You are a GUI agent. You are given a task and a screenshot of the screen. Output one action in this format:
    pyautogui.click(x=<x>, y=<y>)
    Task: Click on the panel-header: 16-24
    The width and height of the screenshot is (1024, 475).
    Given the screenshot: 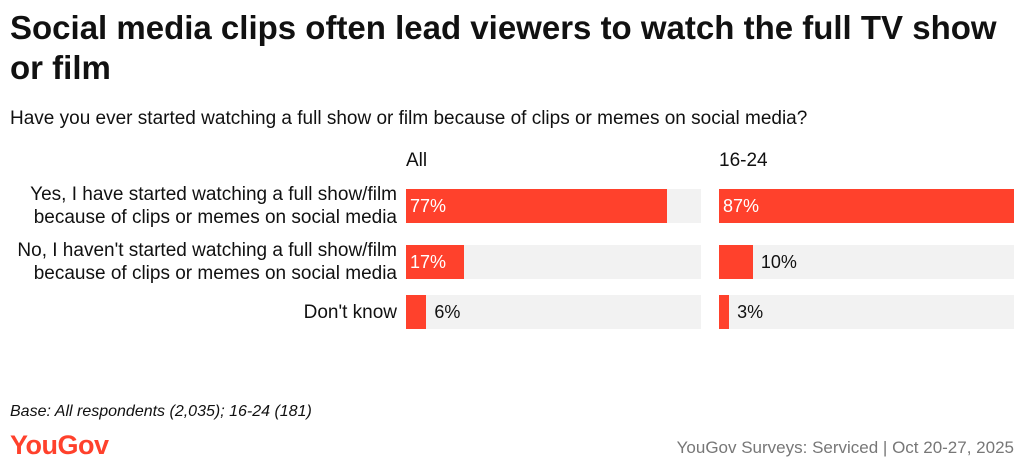 What is the action you would take?
    pyautogui.click(x=743, y=160)
    